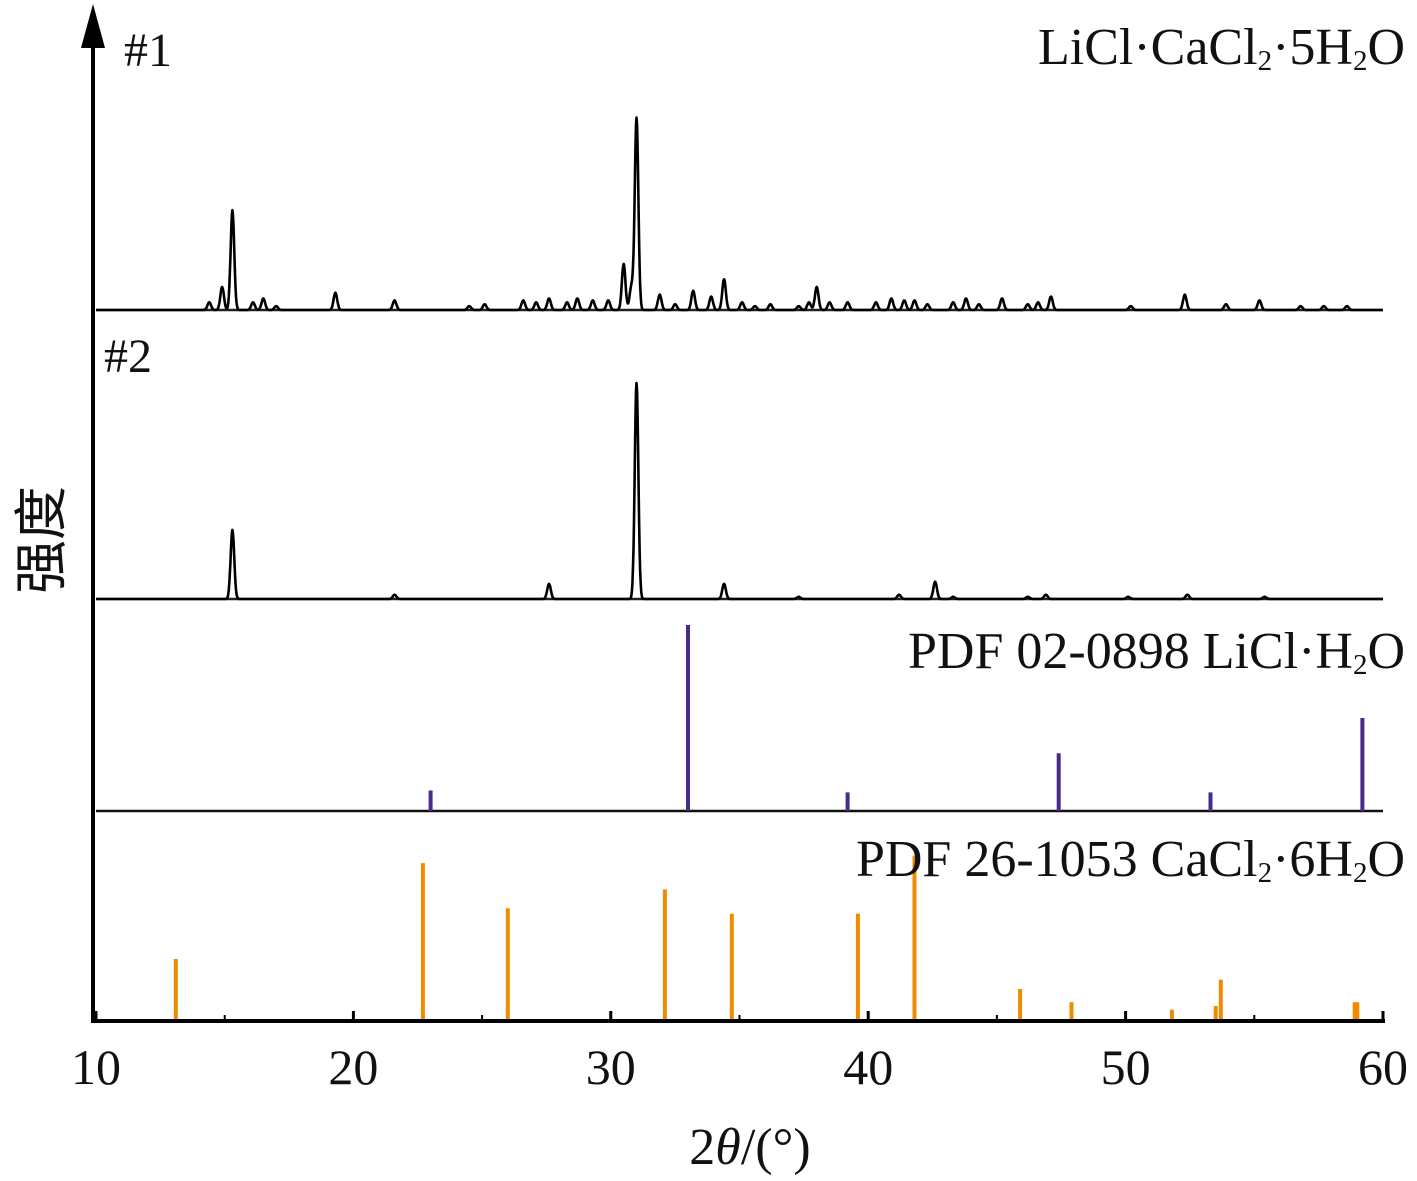 The width and height of the screenshot is (1417, 1181). What do you see at coordinates (1130, 860) in the screenshot?
I see `panel-label-p4: PDF 26-1053 CaCl2·6H2O` at bounding box center [1130, 860].